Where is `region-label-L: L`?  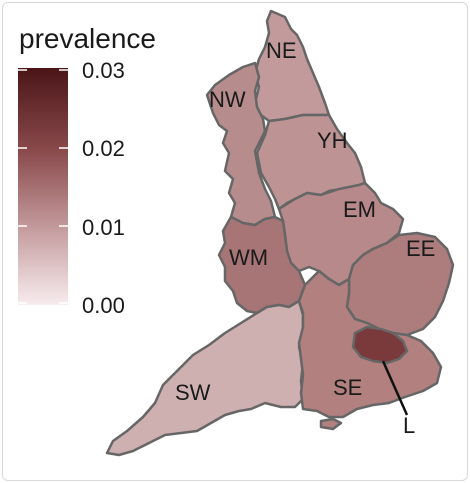 region-label-L: L is located at coordinates (409, 425).